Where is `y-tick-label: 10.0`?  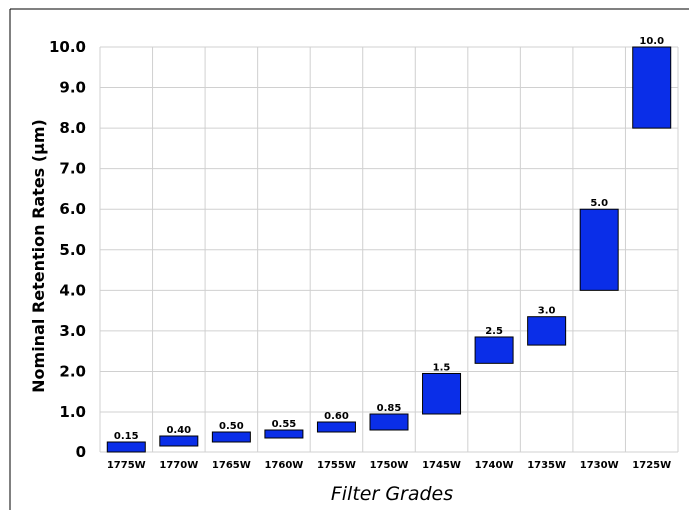 y-tick-label: 10.0 is located at coordinates (67, 47).